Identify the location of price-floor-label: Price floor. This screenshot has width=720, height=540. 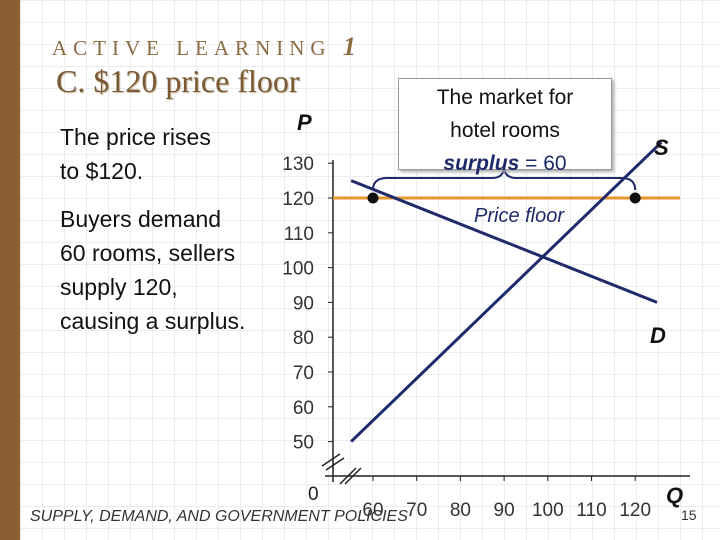
(519, 216).